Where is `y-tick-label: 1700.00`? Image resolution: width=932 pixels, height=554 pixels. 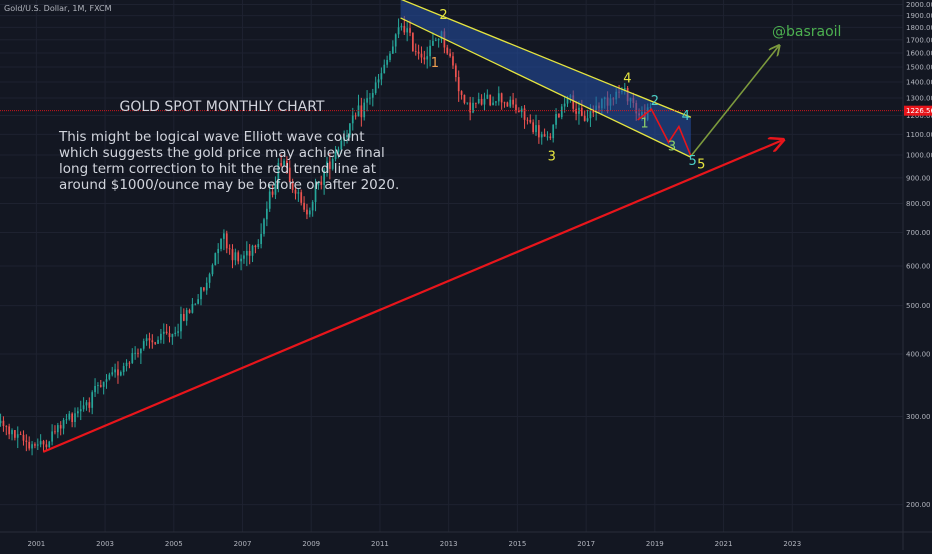 y-tick-label: 1700.00 is located at coordinates (919, 40).